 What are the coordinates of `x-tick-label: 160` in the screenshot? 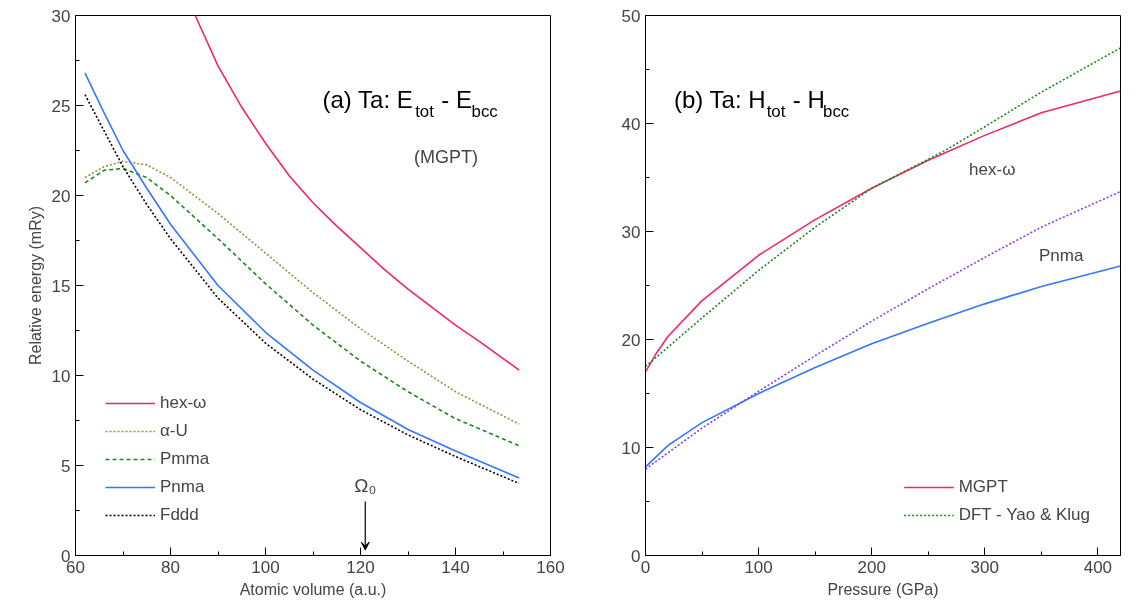 It's located at (550, 567).